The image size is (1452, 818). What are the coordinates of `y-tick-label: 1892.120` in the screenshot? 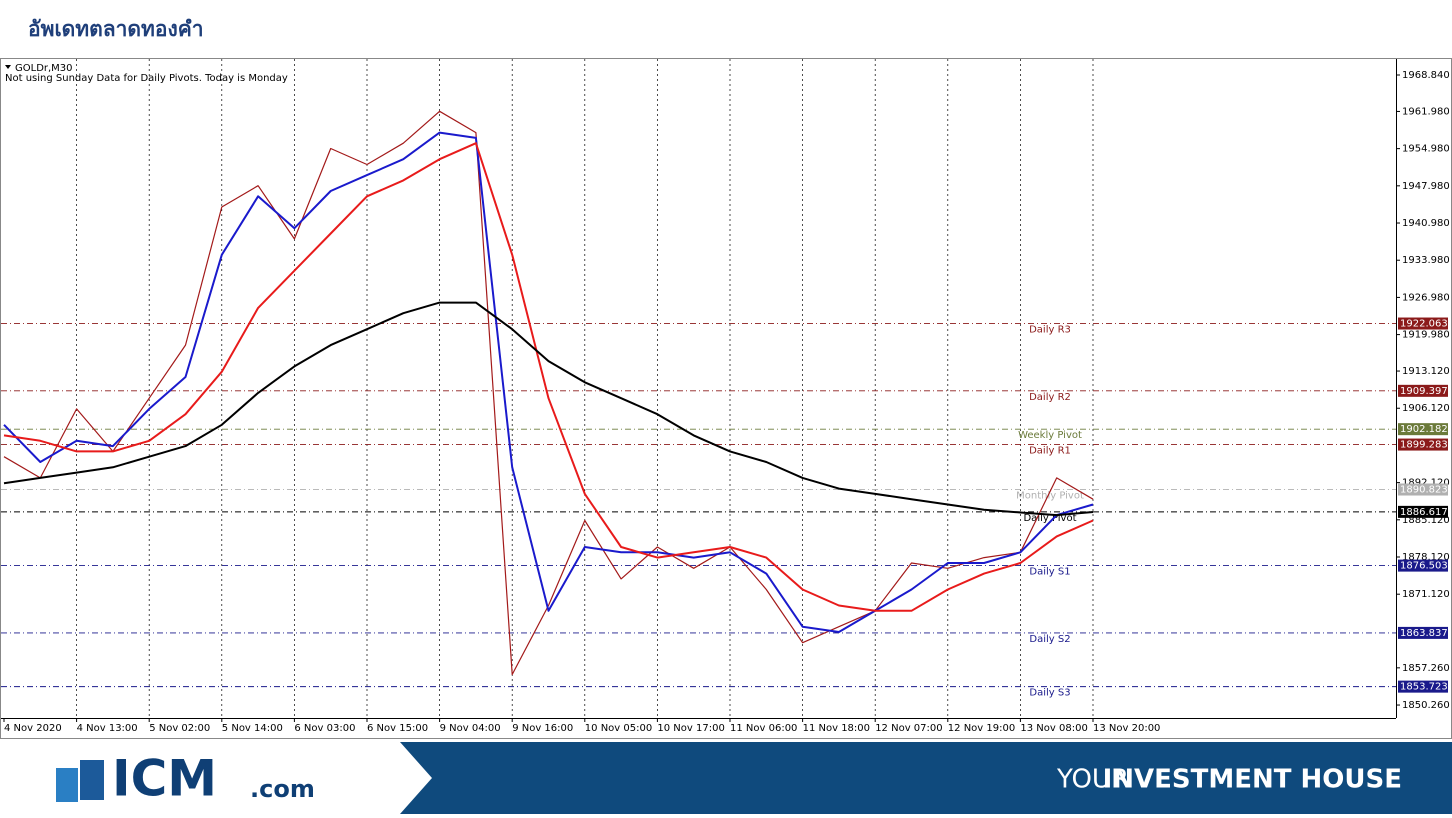 It's located at (1426, 483).